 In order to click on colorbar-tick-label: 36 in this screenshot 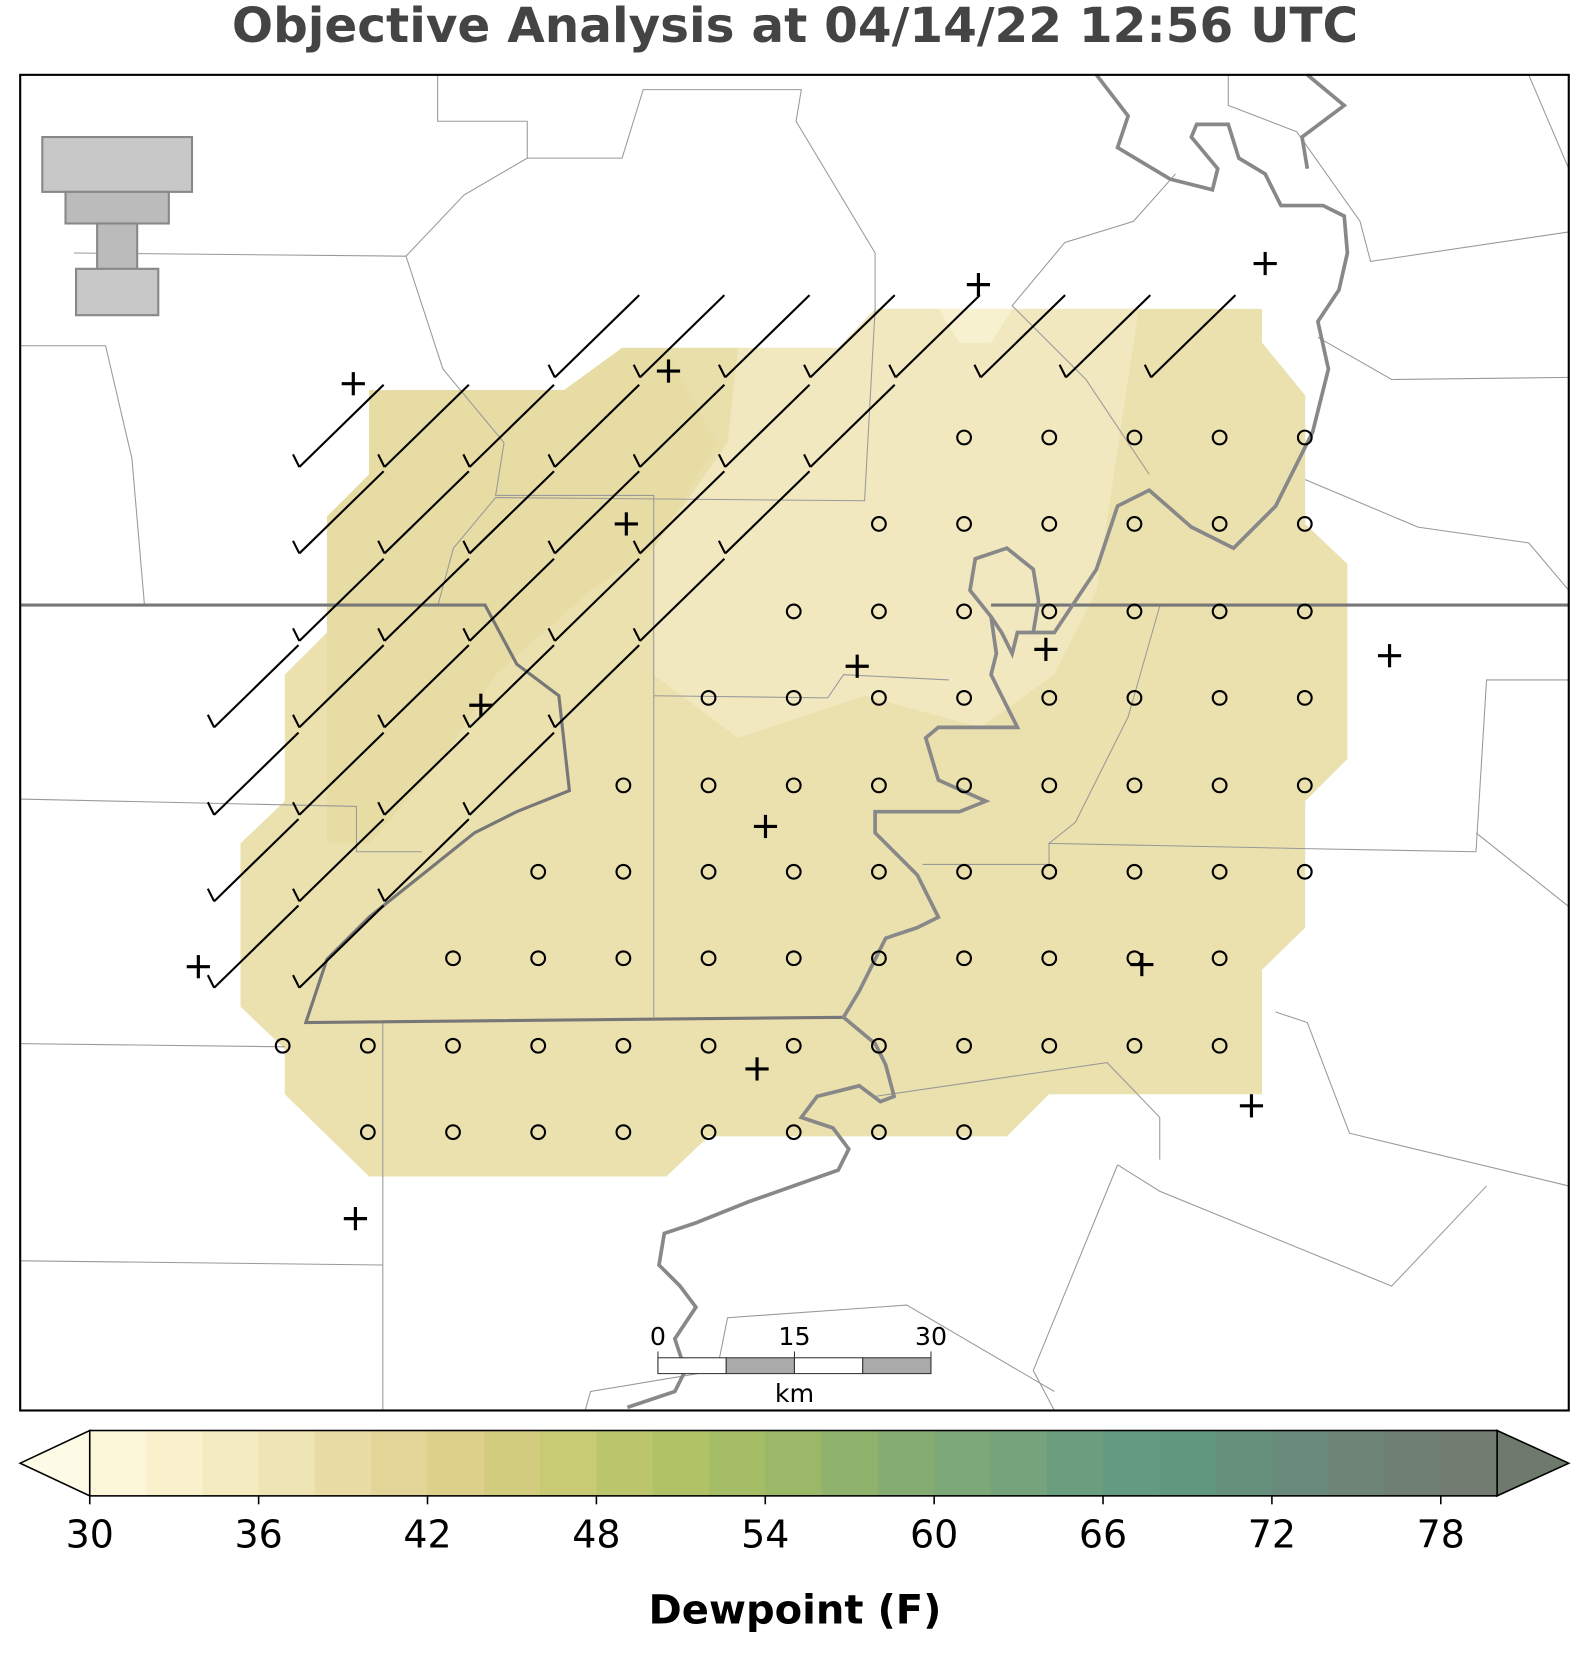, I will do `click(258, 1535)`.